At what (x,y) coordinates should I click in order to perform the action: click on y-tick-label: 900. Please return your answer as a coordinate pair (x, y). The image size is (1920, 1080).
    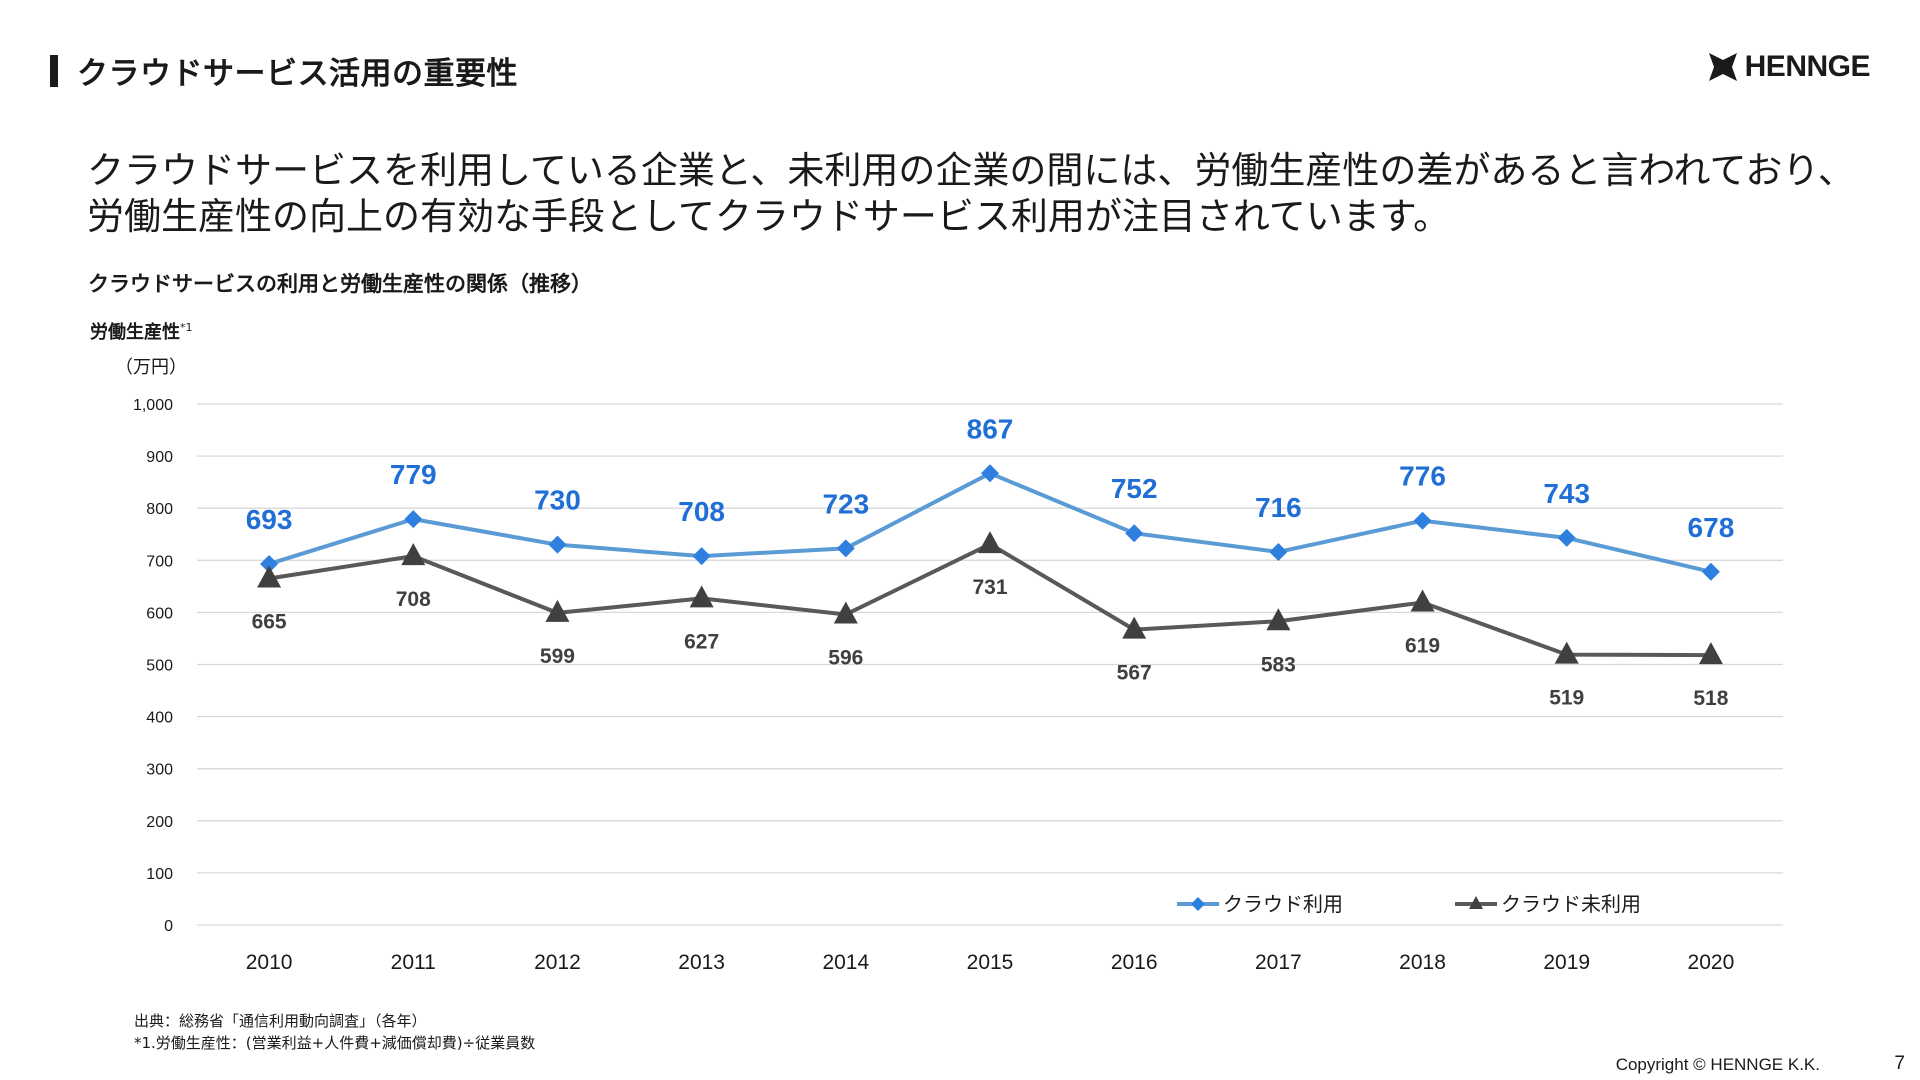
    Looking at the image, I should click on (159, 457).